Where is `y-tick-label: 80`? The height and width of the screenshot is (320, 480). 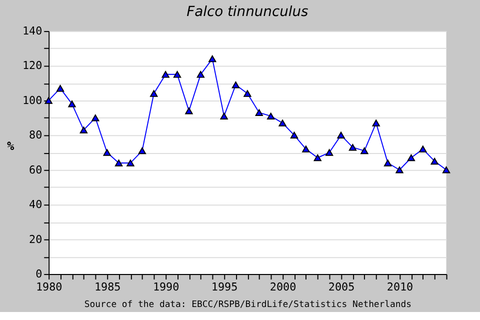
y-tick-label: 80 is located at coordinates (35, 135).